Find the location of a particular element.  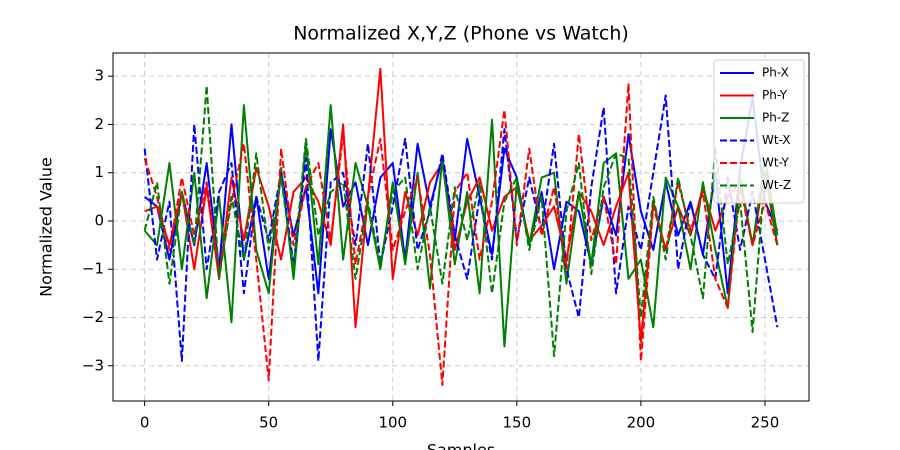

legend-label: Ph-Y is located at coordinates (775, 95).